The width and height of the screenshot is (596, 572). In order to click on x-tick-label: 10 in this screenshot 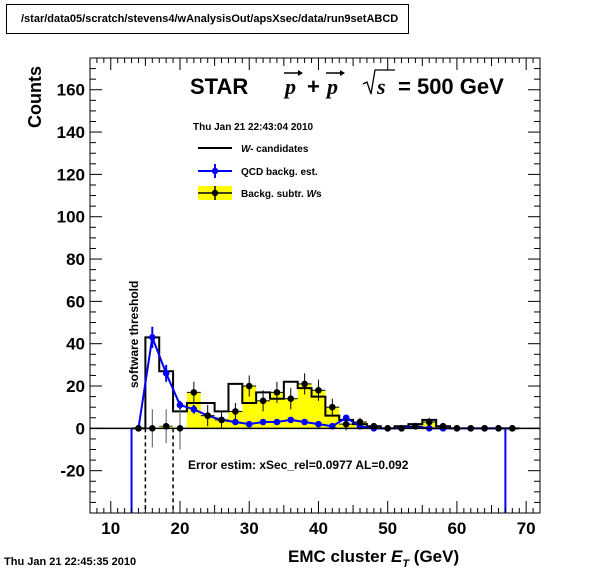, I will do `click(110, 528)`.